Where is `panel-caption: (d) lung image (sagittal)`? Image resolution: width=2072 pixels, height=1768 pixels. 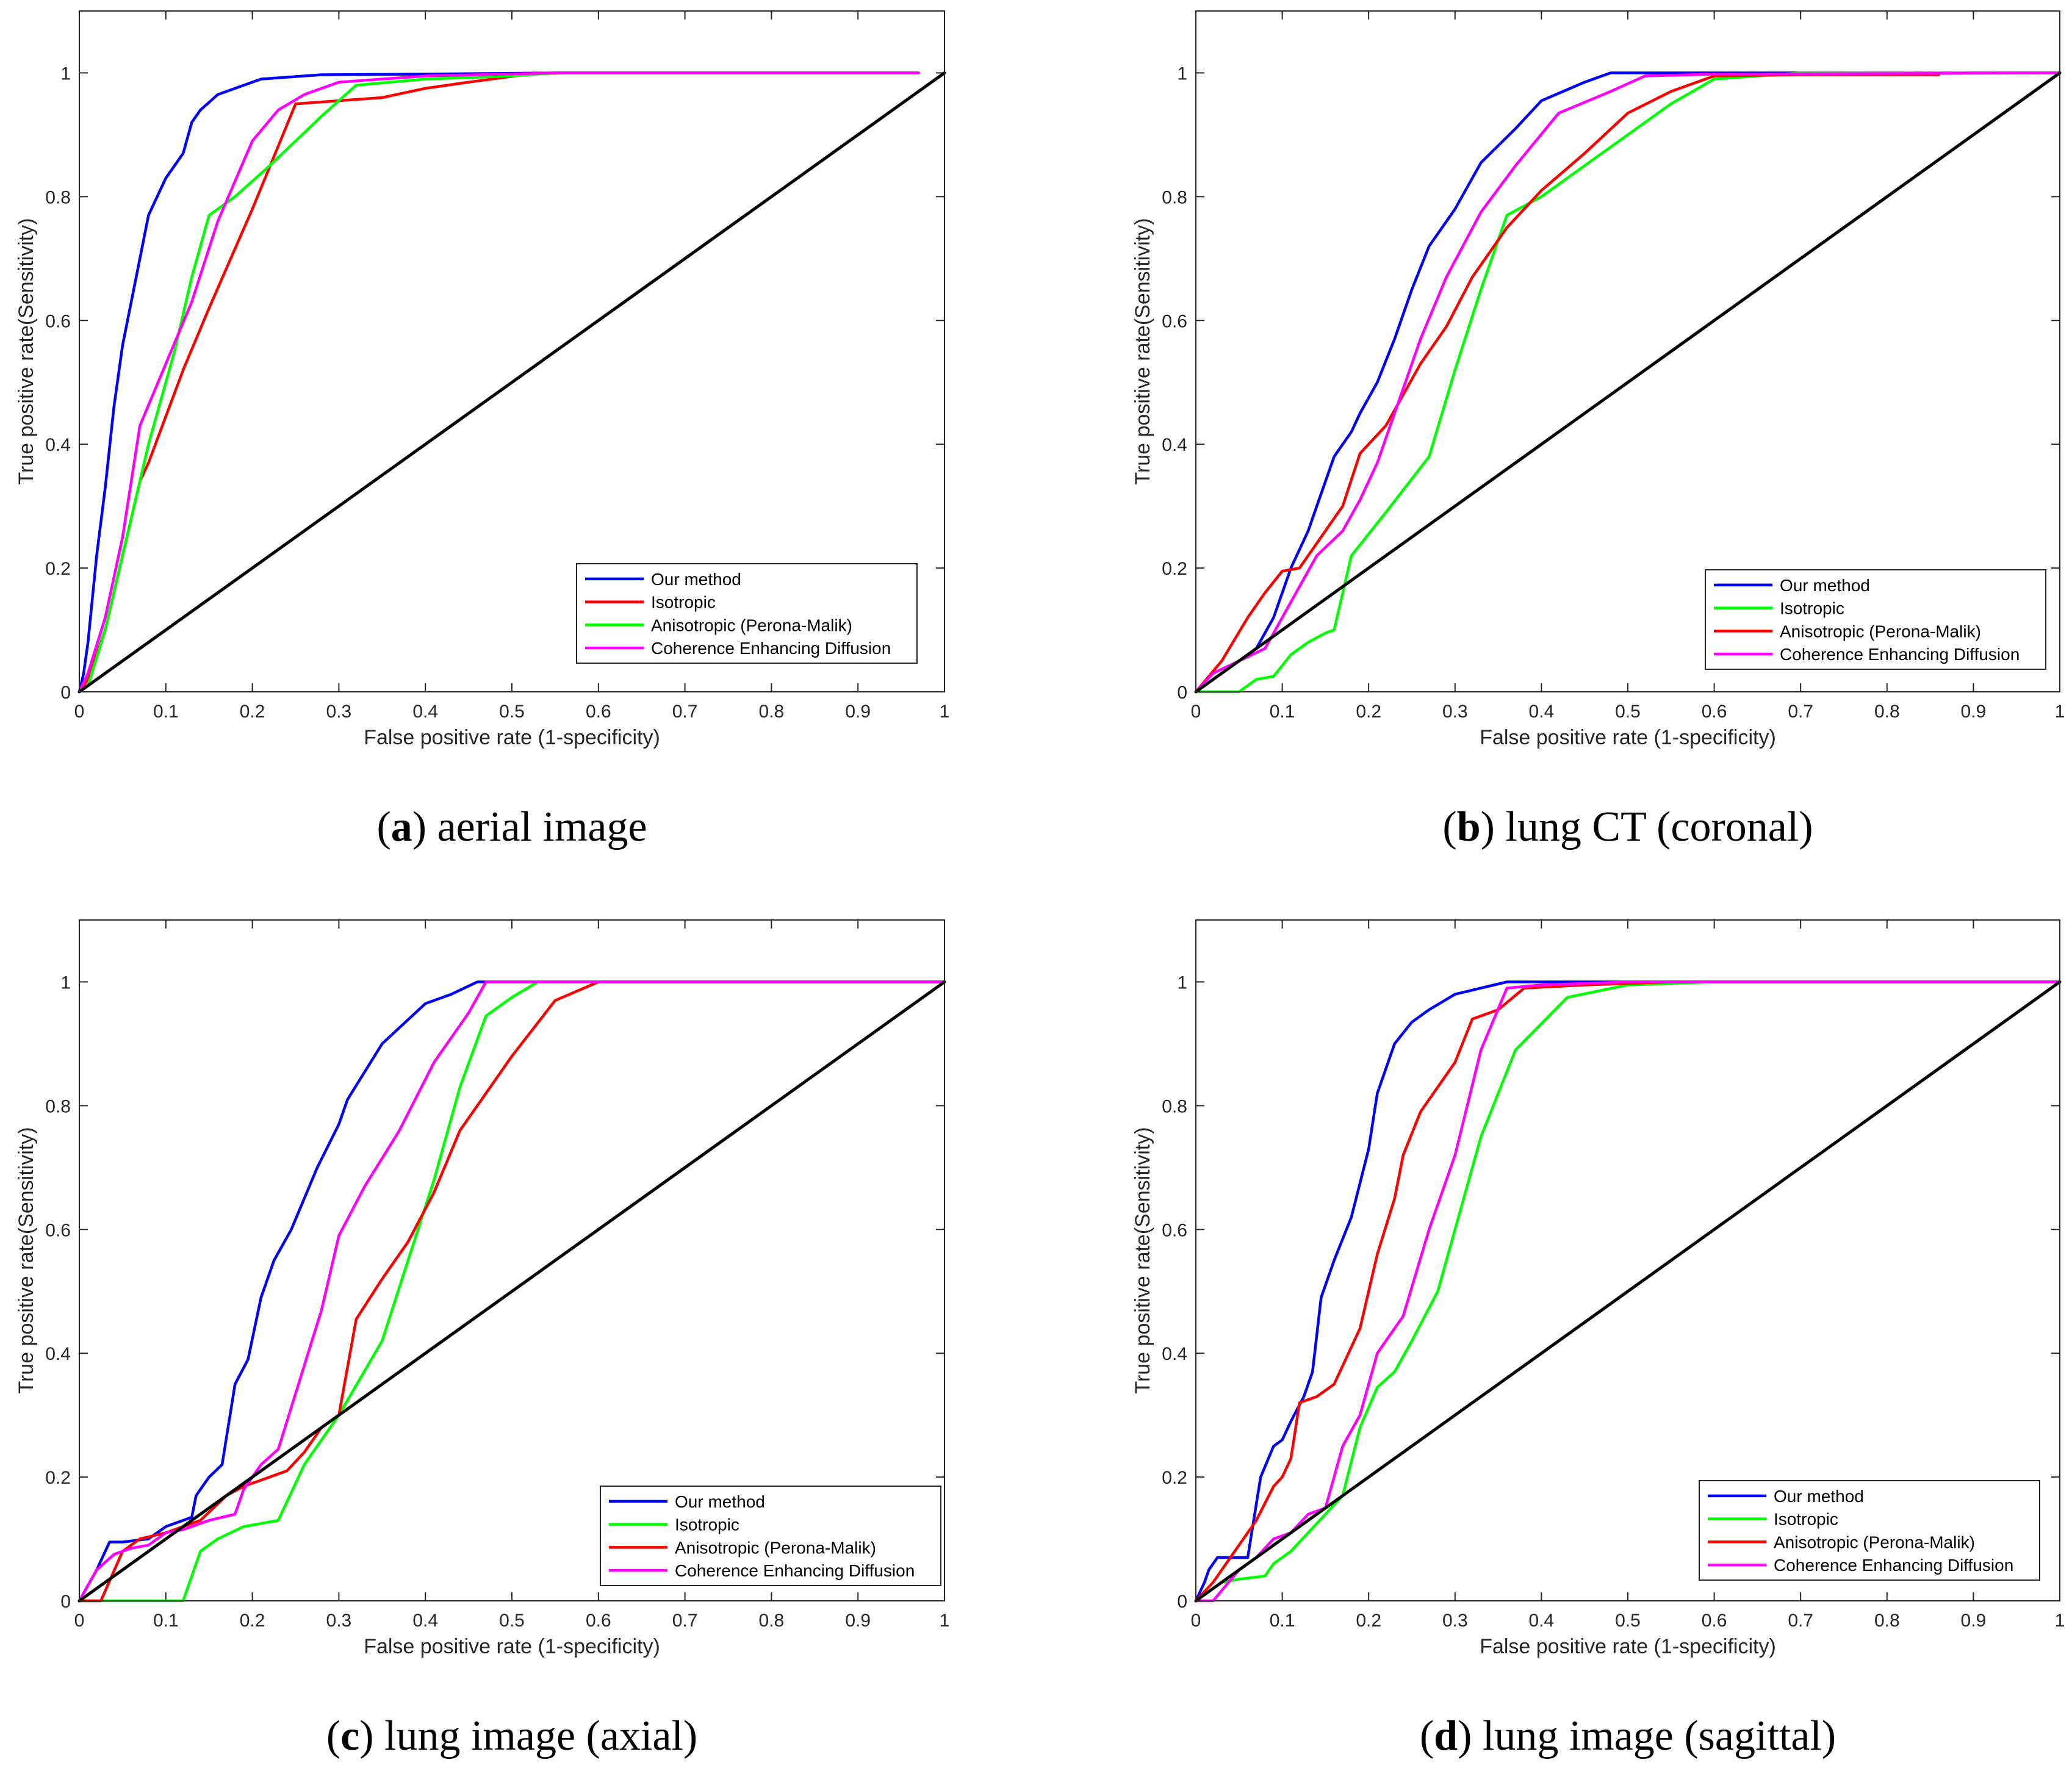 panel-caption: (d) lung image (sagittal) is located at coordinates (1628, 1736).